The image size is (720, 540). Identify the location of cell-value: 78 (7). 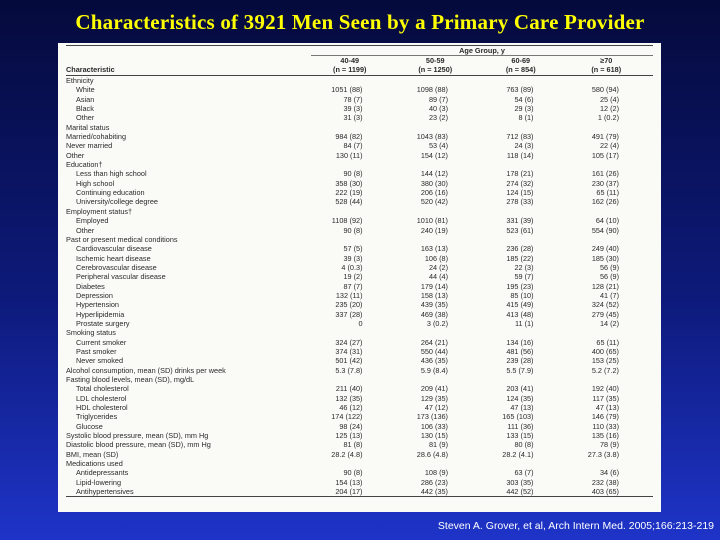
(353, 99).